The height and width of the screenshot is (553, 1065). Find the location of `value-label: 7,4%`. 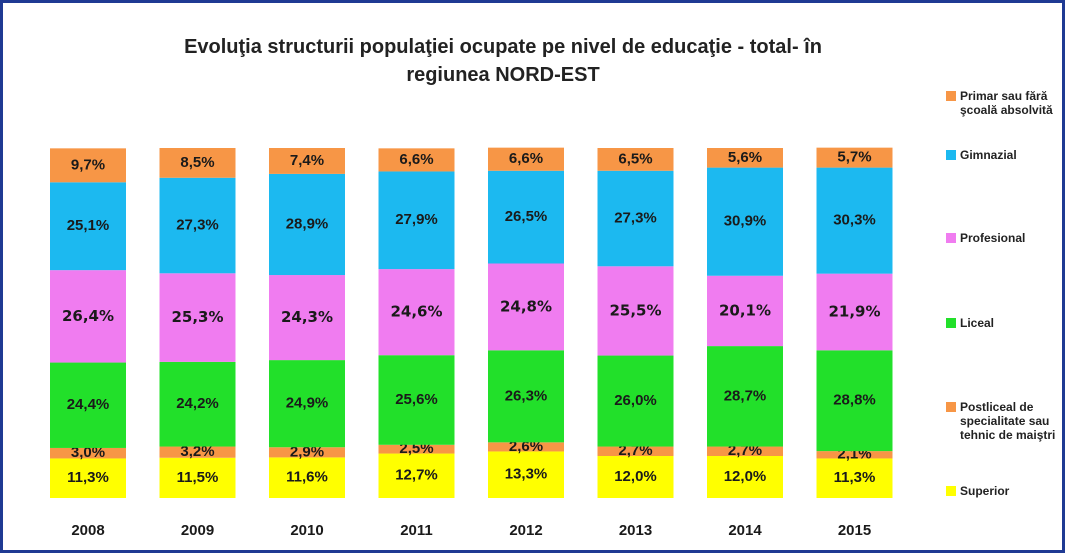

value-label: 7,4% is located at coordinates (307, 160).